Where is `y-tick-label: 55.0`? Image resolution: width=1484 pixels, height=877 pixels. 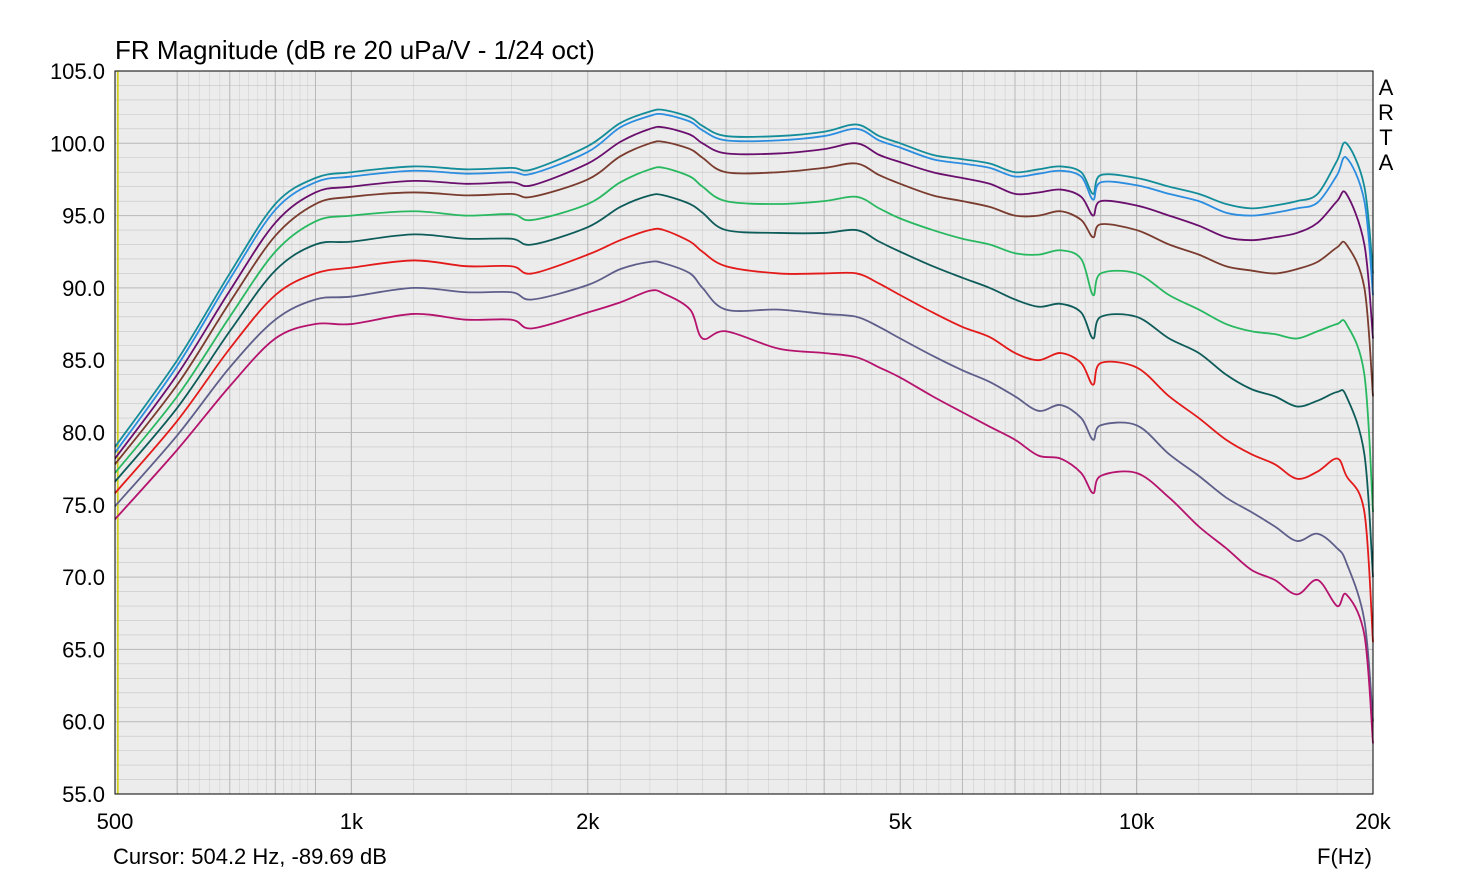
y-tick-label: 55.0 is located at coordinates (83, 794).